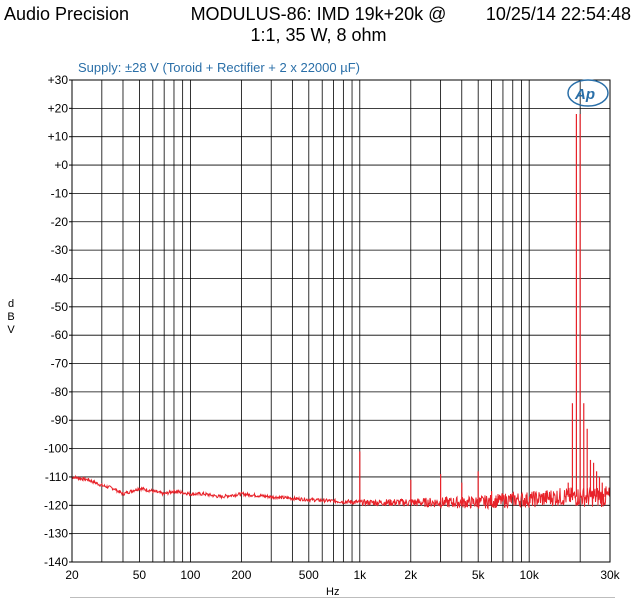 Image resolution: width=637 pixels, height=600 pixels. What do you see at coordinates (58, 137) in the screenshot?
I see `y-tick-label: +10` at bounding box center [58, 137].